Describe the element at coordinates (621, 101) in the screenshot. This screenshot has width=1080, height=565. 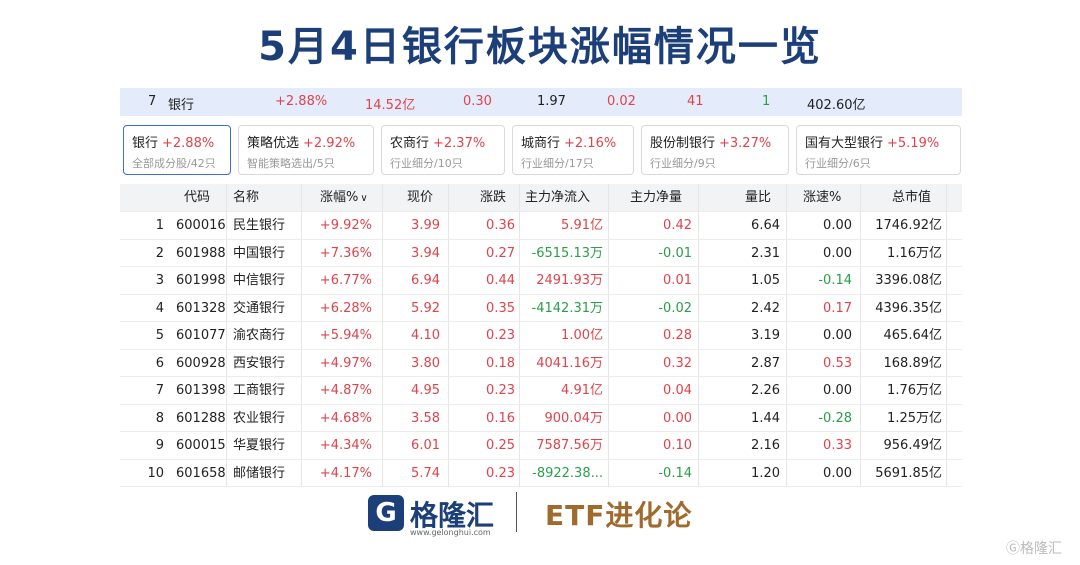
I see `sector-v3: 0.02` at that location.